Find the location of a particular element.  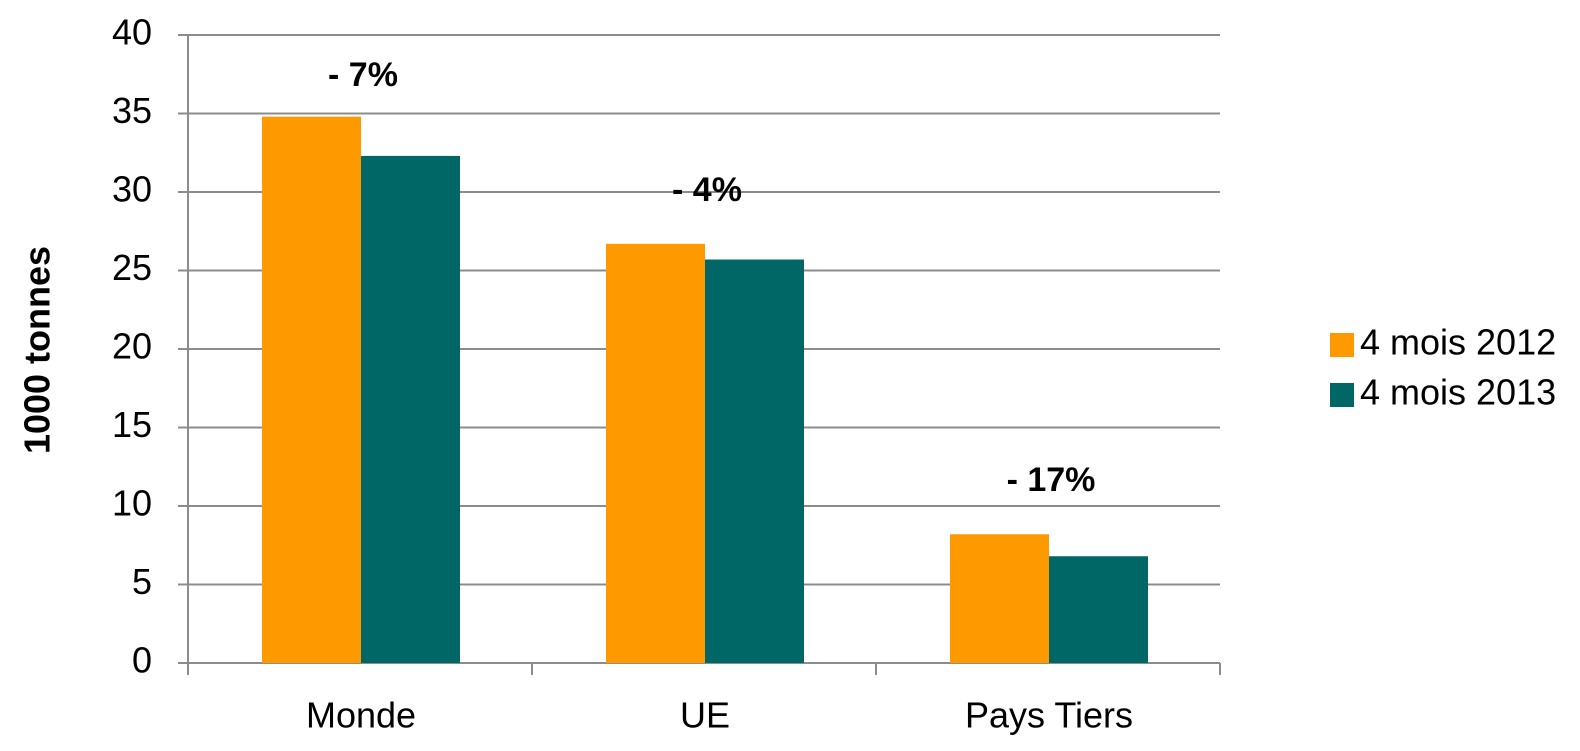

y-tick-label: 15 is located at coordinates (132, 424).